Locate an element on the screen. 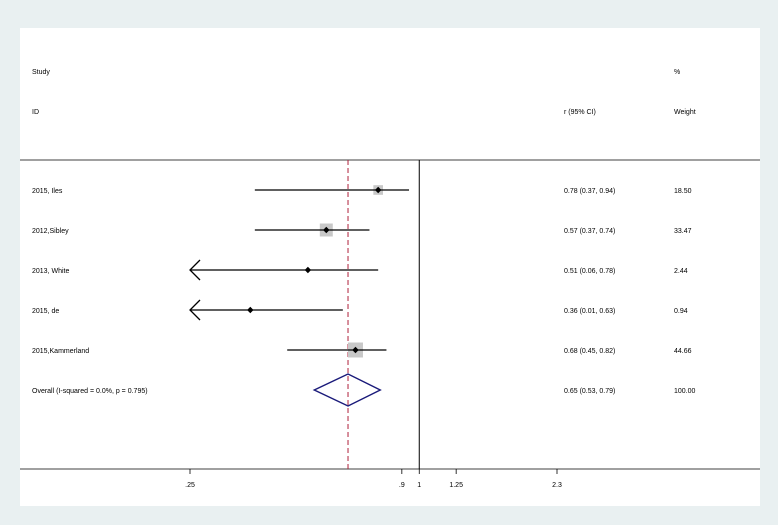 The width and height of the screenshot is (778, 525). overall-diamond is located at coordinates (347, 390).